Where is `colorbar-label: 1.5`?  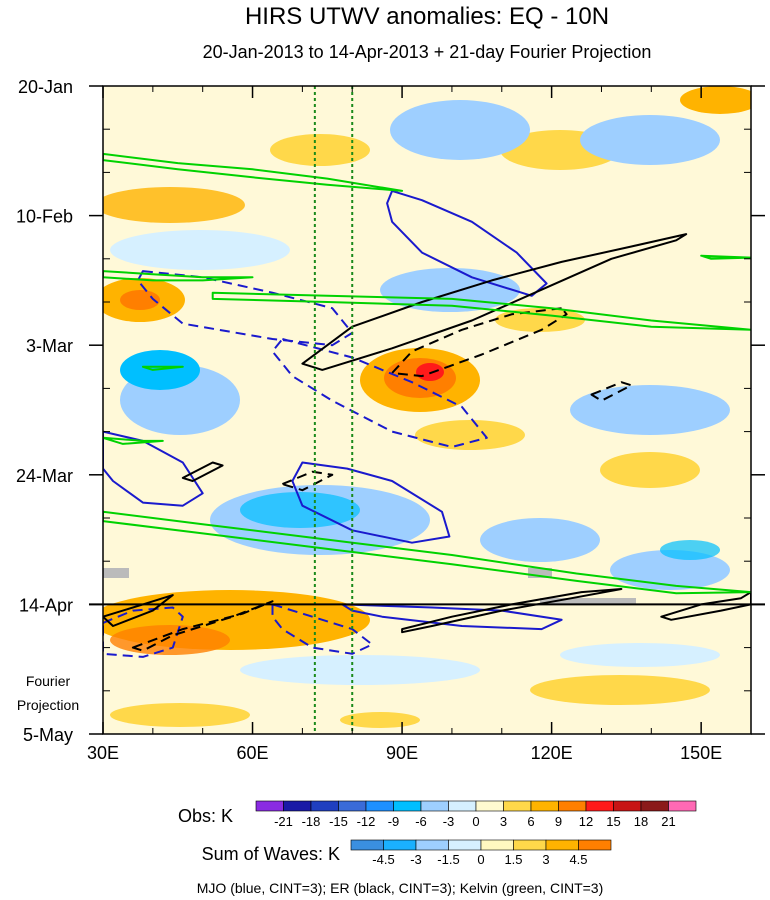 colorbar-label: 1.5 is located at coordinates (513, 859).